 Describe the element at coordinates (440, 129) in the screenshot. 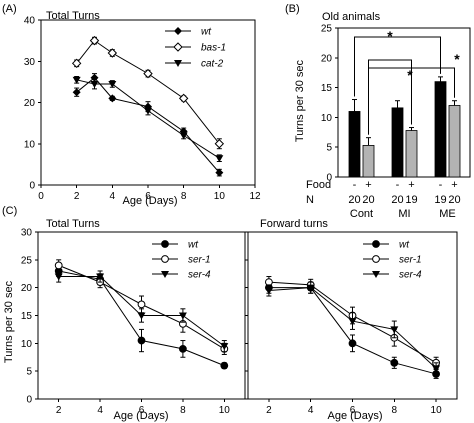

I see `bar-ME-minus` at that location.